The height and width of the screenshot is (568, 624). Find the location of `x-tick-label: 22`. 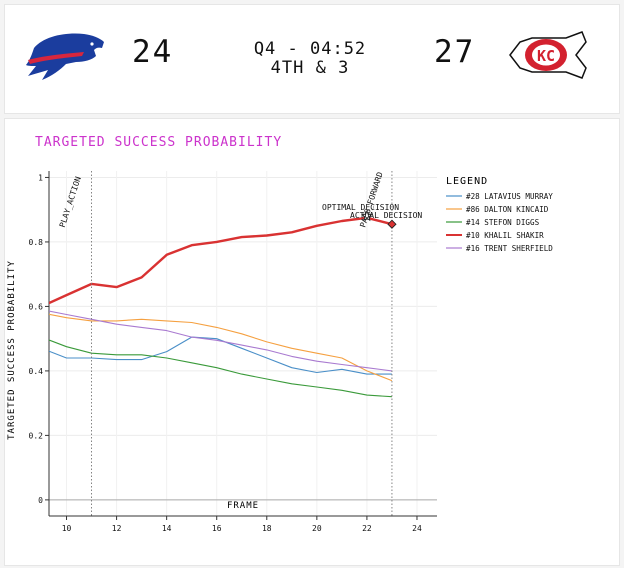

x-tick-label: 22 is located at coordinates (367, 528).